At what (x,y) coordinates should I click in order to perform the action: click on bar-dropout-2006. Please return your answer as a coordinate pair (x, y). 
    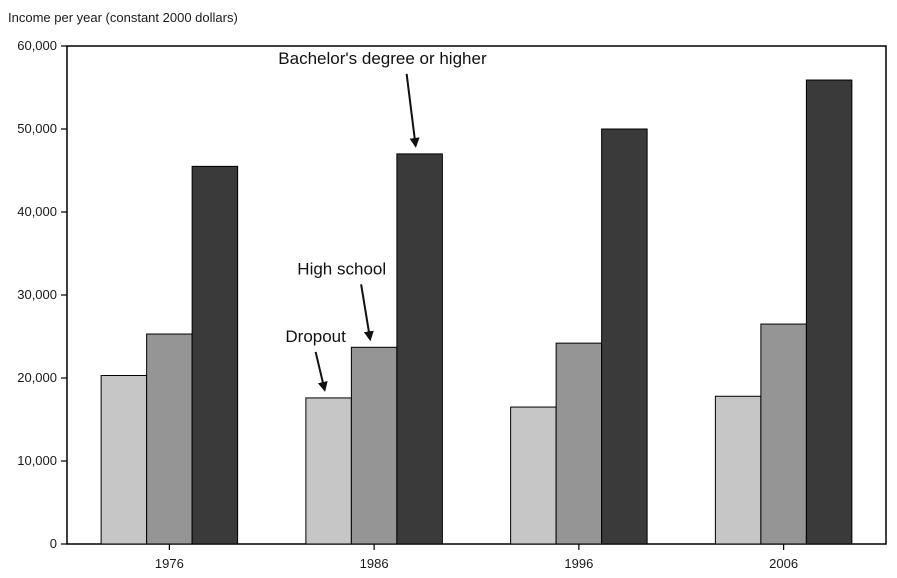
    Looking at the image, I should click on (738, 470).